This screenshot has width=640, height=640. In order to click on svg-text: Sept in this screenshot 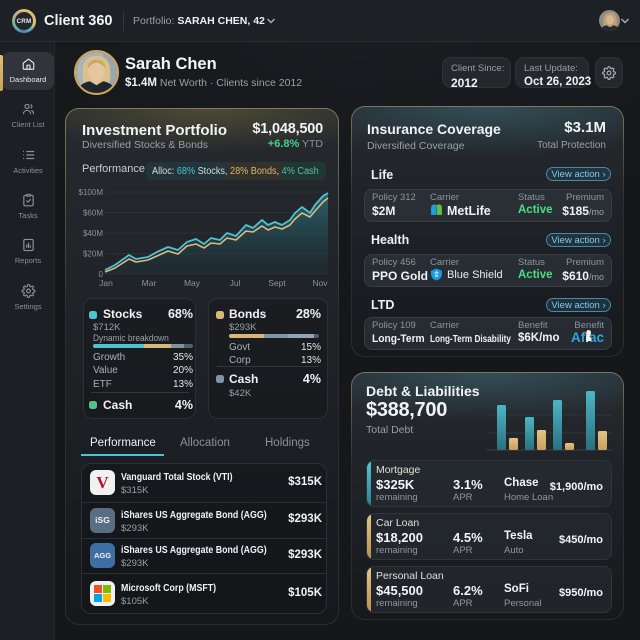, I will do `click(277, 283)`.